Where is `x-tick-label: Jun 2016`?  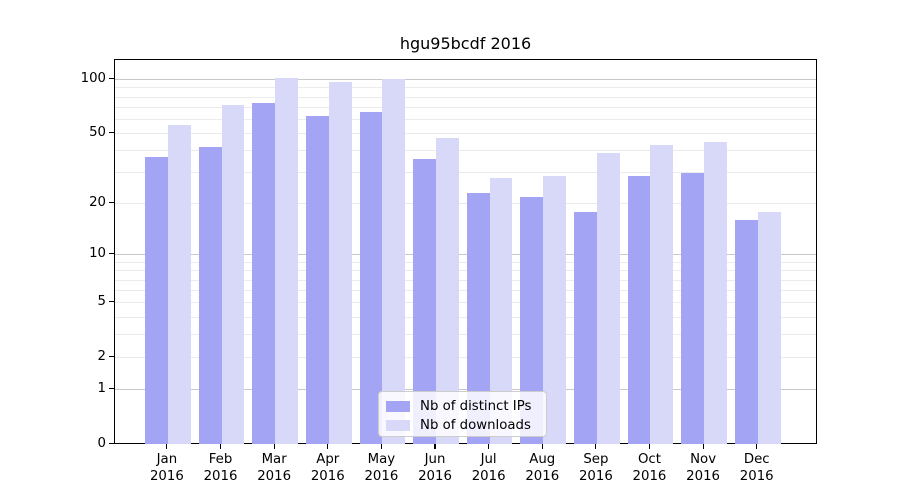 x-tick-label: Jun 2016 is located at coordinates (435, 468).